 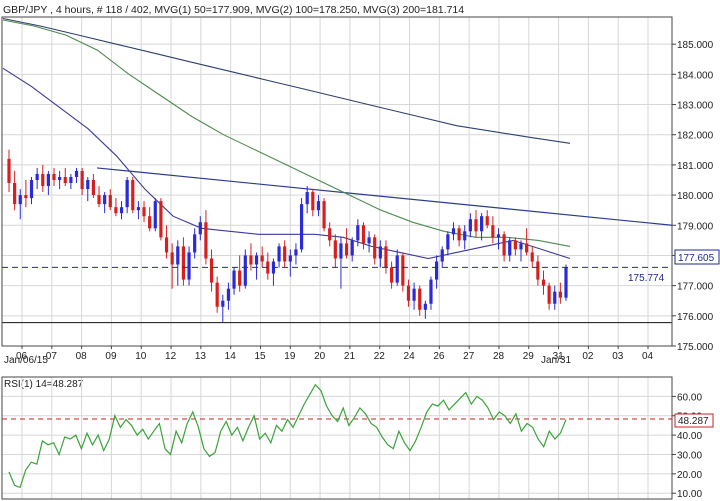 I want to click on price-tick-label: 177.000, so click(x=695, y=287).